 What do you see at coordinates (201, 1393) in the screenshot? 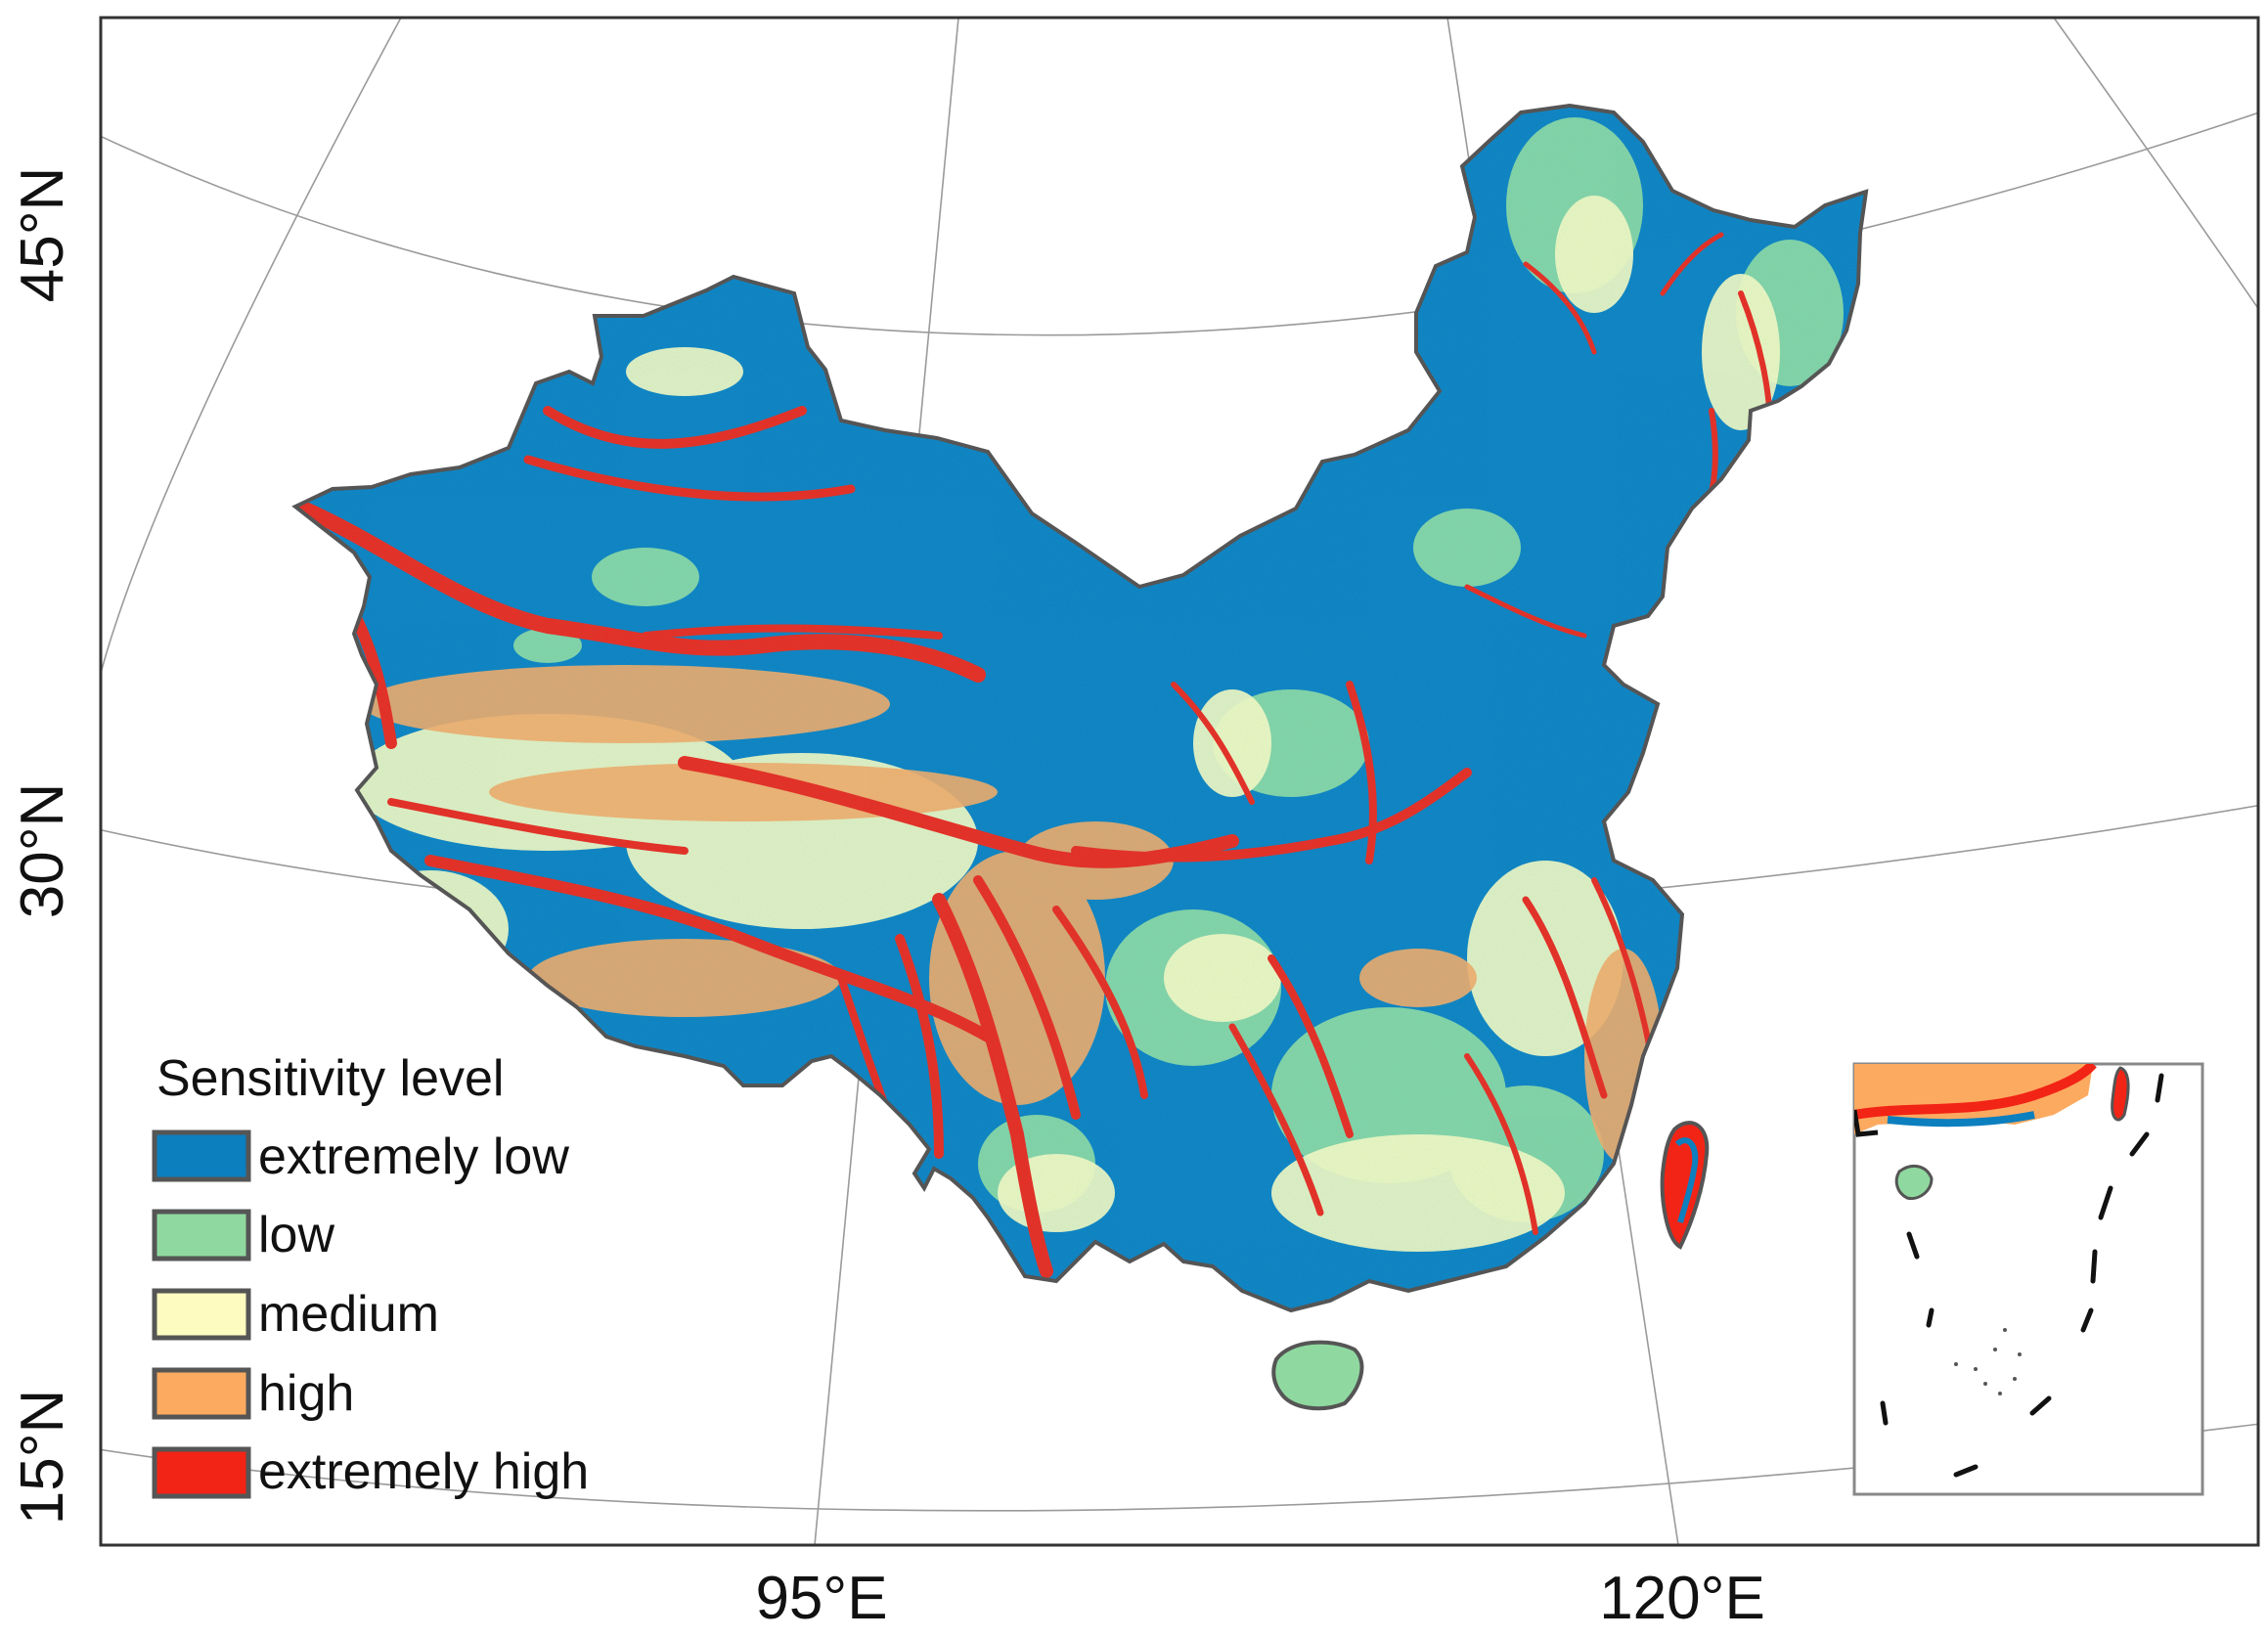
I see `legend-swatch-high` at bounding box center [201, 1393].